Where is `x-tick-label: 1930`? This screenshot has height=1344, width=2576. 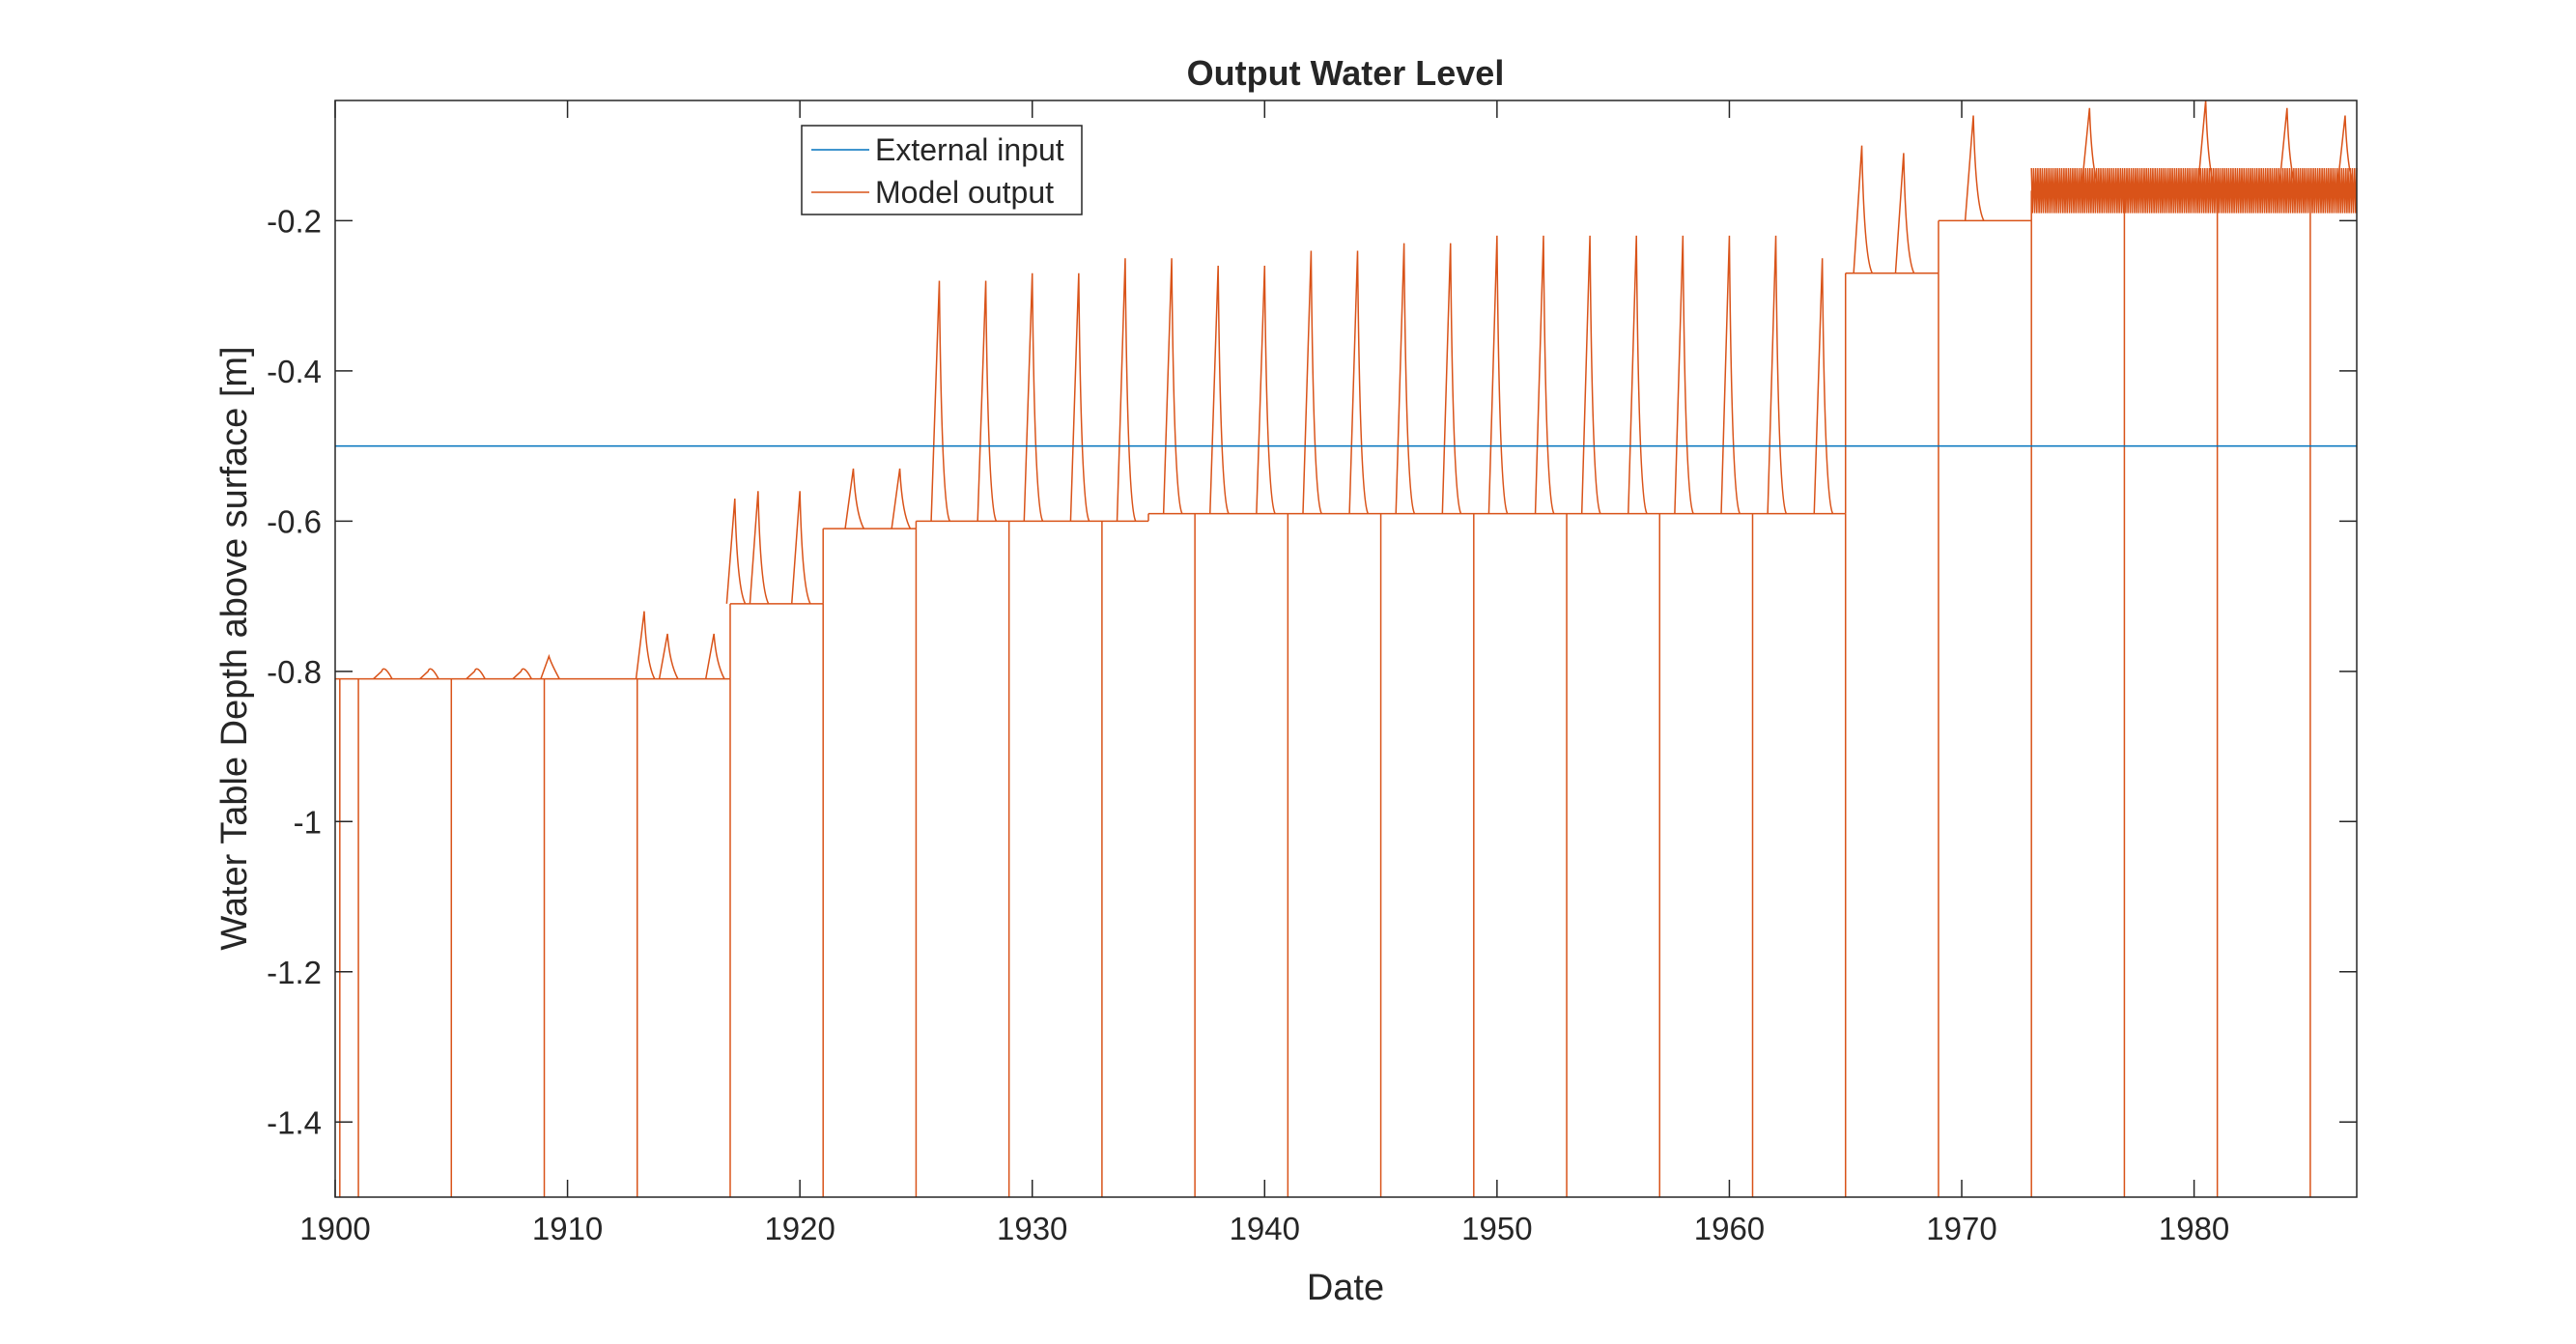 x-tick-label: 1930 is located at coordinates (1032, 1228).